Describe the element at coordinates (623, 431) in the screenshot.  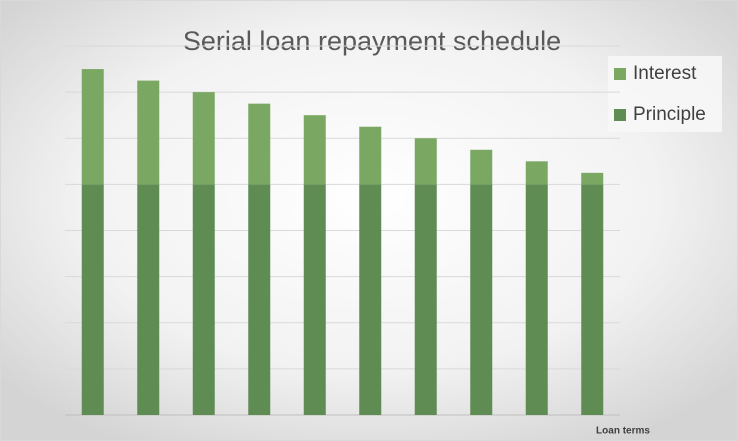
I see `x-axis-label: Loan terms` at that location.